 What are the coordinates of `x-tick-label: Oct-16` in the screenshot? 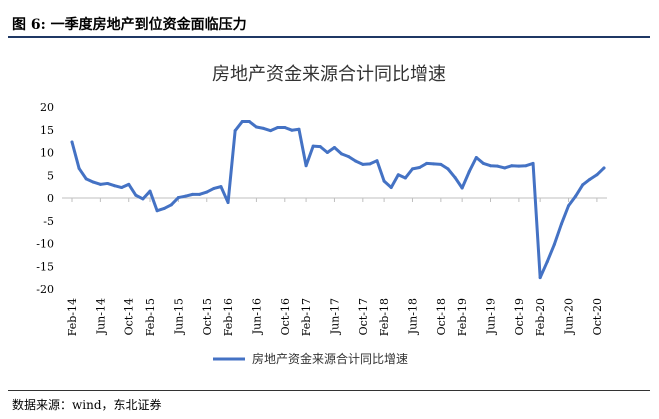 It's located at (285, 316).